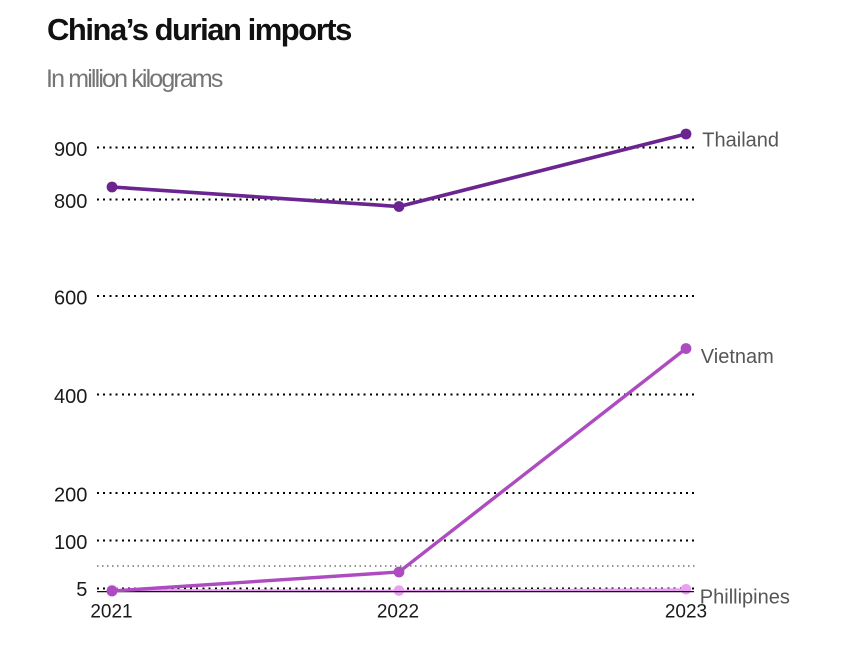 The image size is (841, 655). Describe the element at coordinates (745, 598) in the screenshot. I see `svg-text: Phillipines` at that location.